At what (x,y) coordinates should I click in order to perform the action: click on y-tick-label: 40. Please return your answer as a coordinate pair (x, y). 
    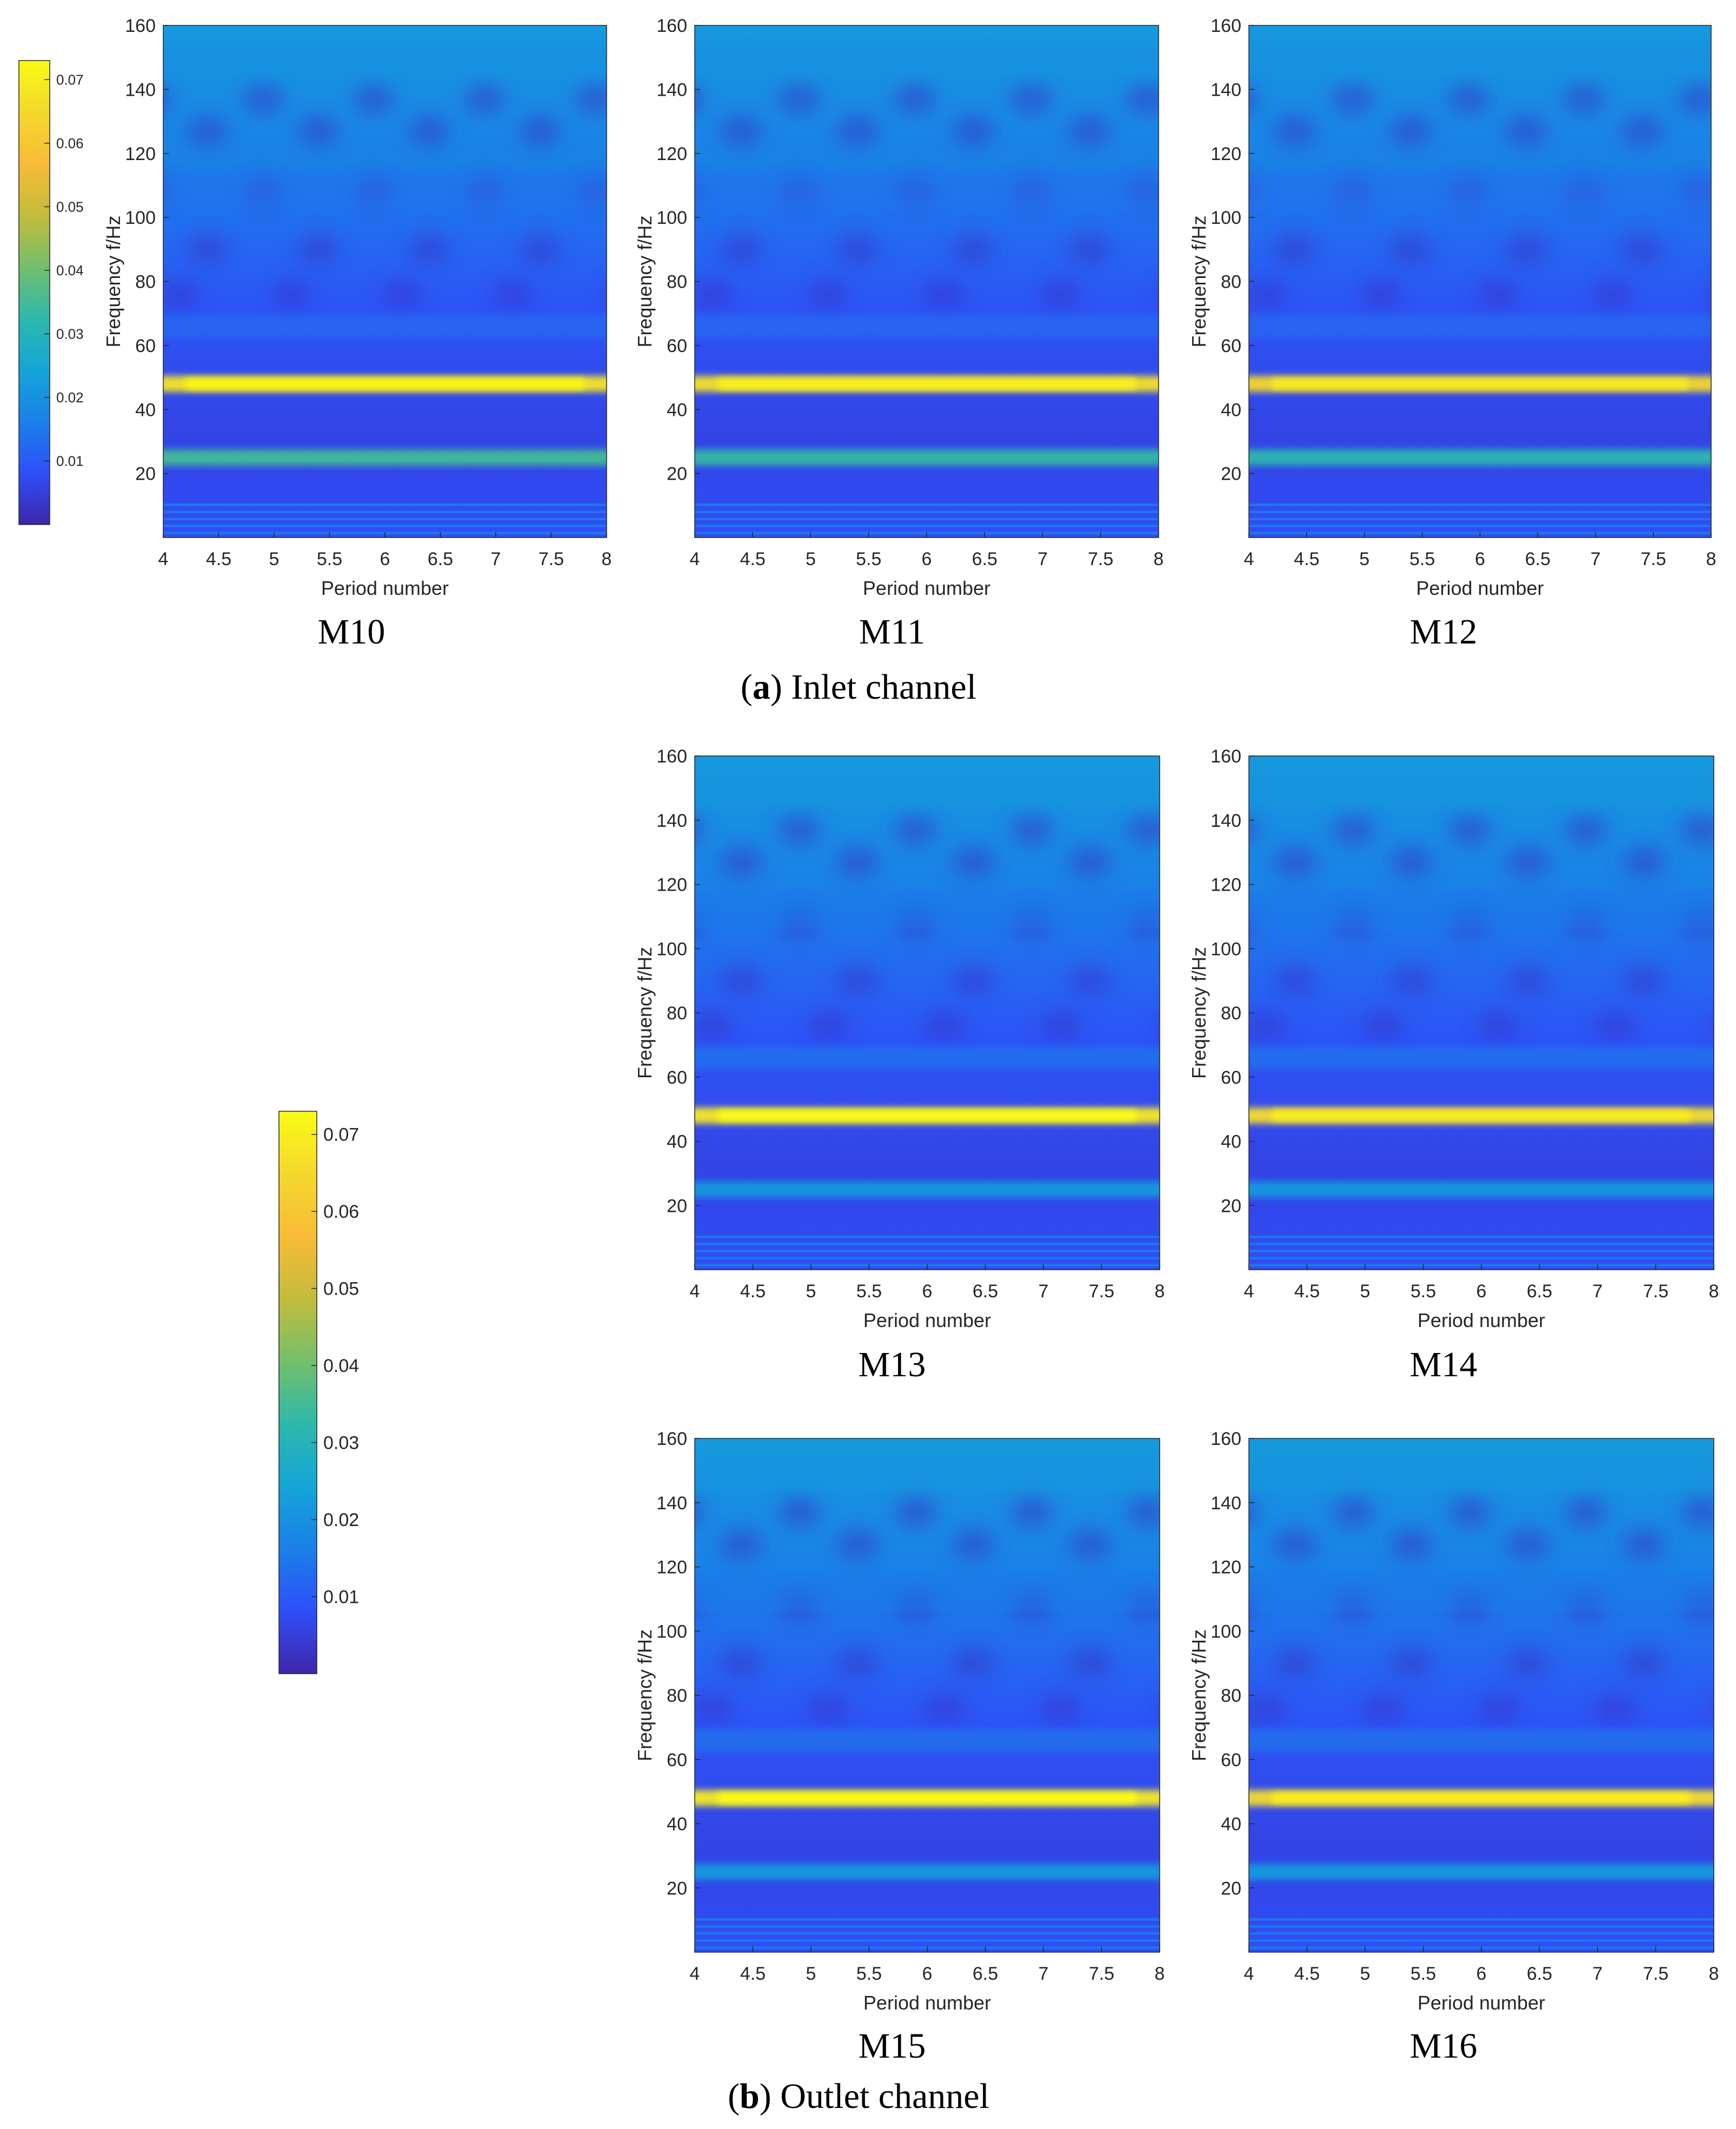
    Looking at the image, I should click on (1231, 1142).